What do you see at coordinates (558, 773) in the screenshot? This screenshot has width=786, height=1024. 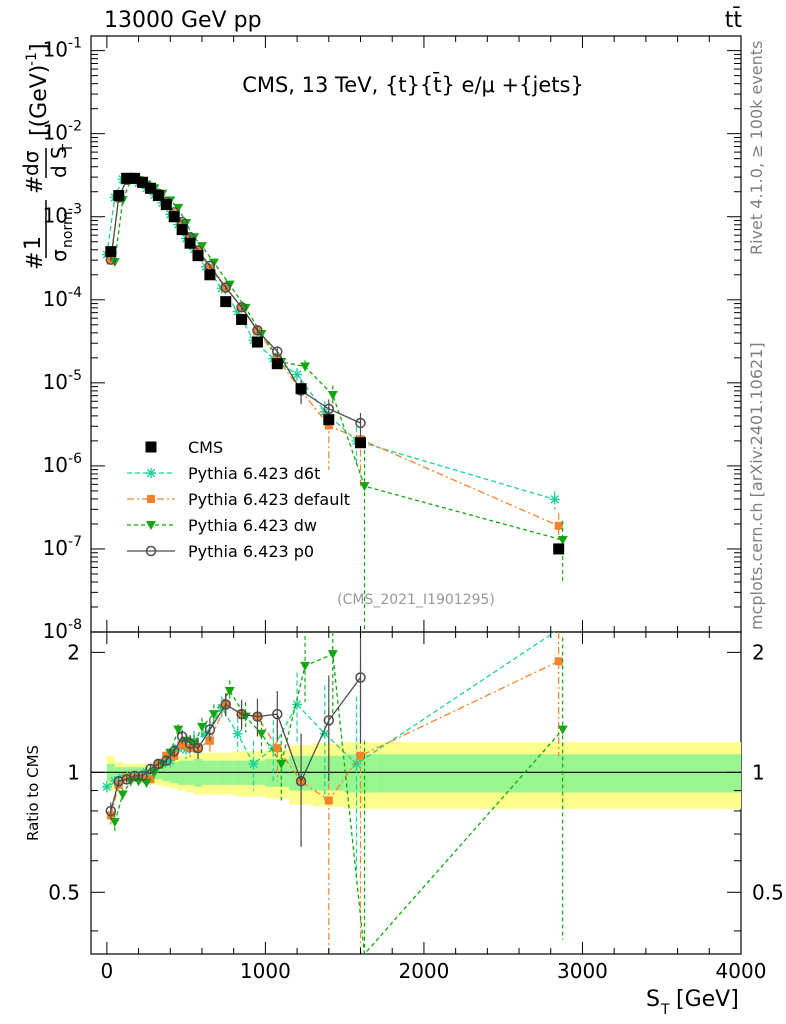 I see `ratio-band-stat` at bounding box center [558, 773].